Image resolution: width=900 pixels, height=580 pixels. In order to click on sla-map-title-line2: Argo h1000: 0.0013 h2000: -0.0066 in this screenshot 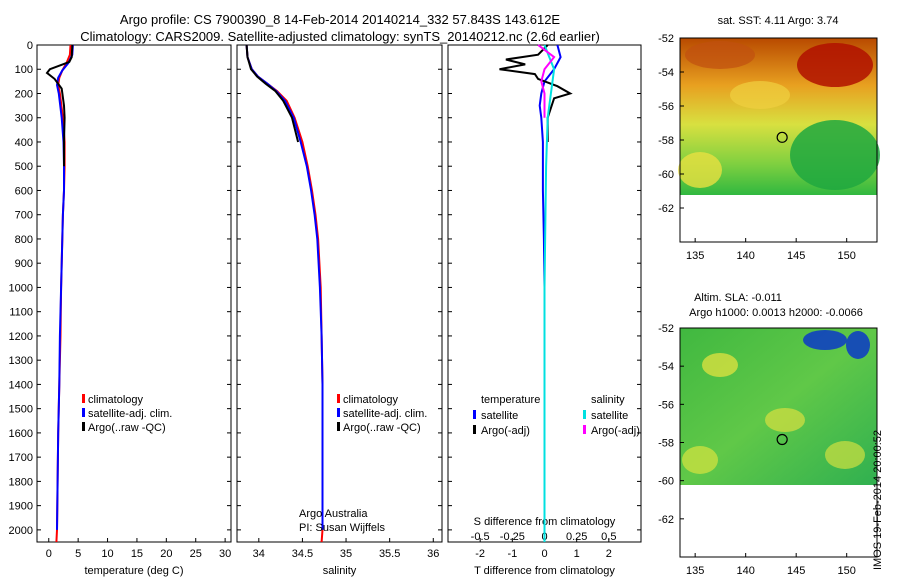, I will do `click(776, 313)`.